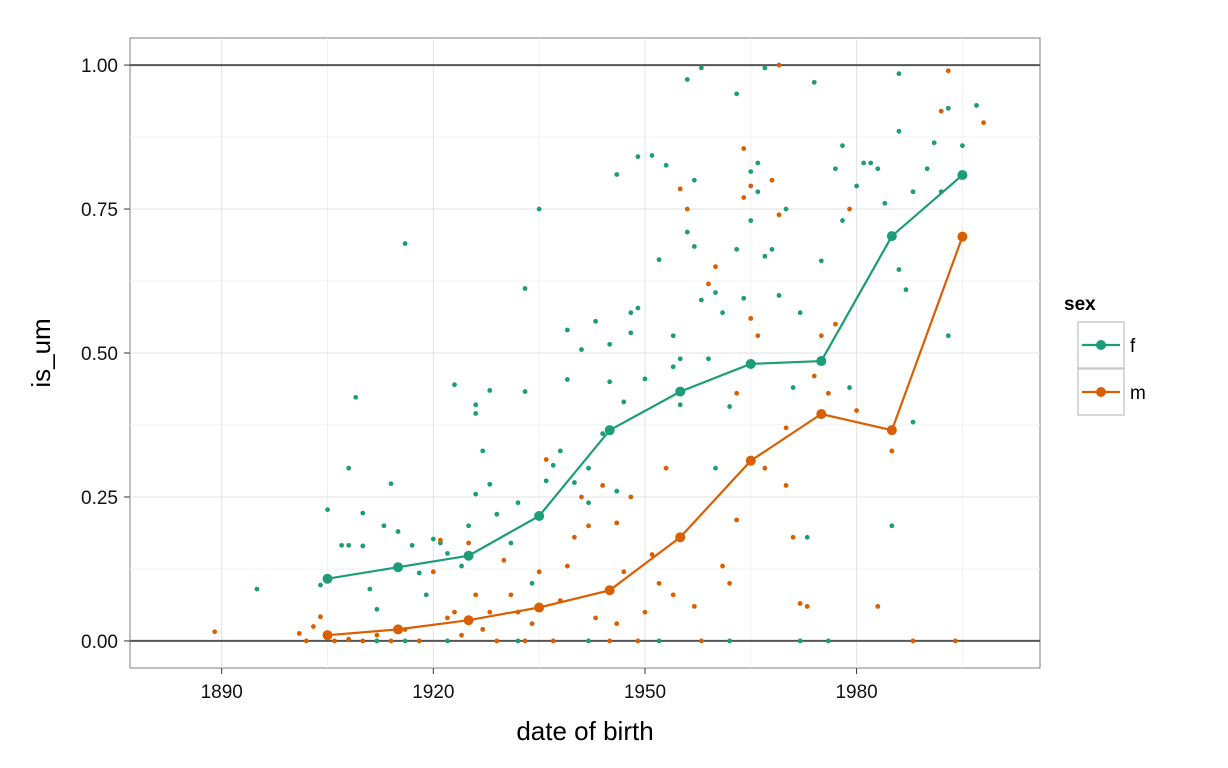  Describe the element at coordinates (99, 66) in the screenshot. I see `y-tick-label: 1.00` at that location.